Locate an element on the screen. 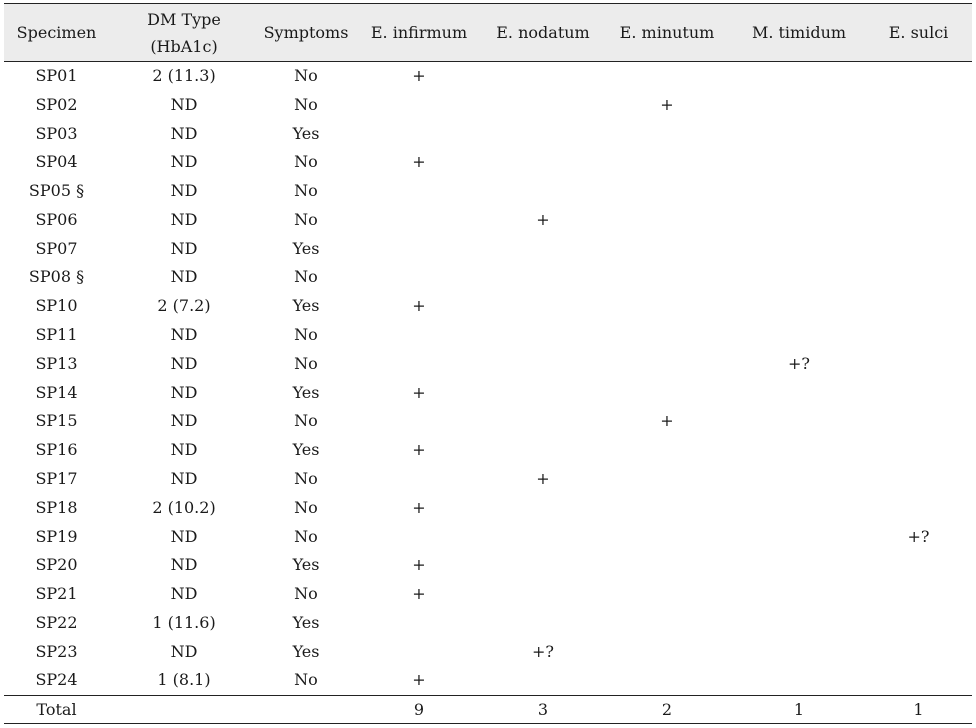 The image size is (976, 728). table-row: SP22 1 (11.6) Yes is located at coordinates (488, 623).